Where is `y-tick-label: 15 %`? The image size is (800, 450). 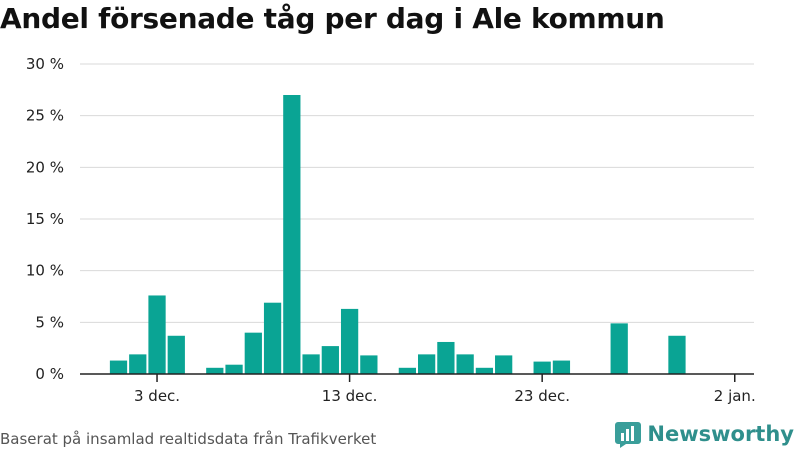 y-tick-label: 15 % is located at coordinates (45, 219).